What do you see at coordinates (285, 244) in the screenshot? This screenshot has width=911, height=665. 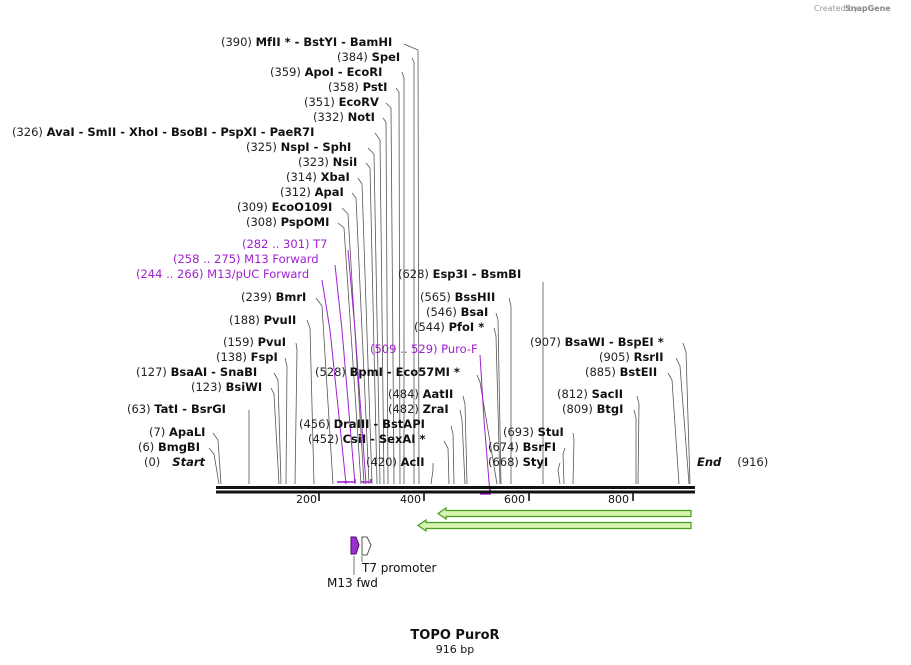 I see `primer-label-t7: (282 .. 301) T7` at bounding box center [285, 244].